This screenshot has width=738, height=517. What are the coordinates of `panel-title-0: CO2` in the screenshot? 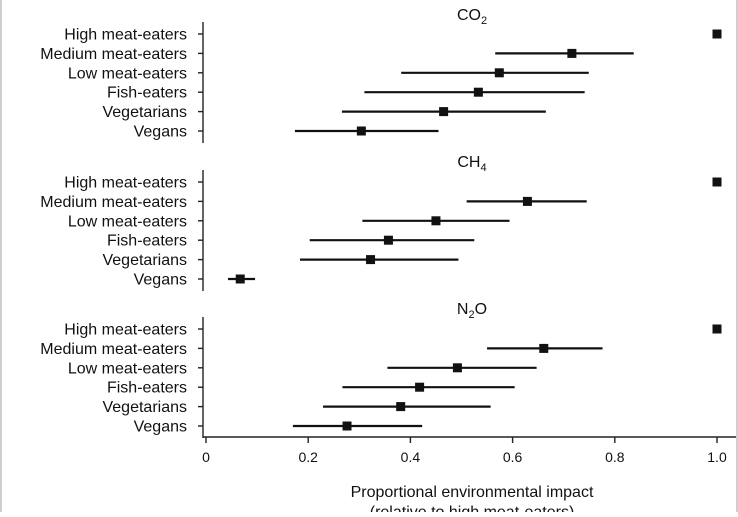 It's located at (472, 17).